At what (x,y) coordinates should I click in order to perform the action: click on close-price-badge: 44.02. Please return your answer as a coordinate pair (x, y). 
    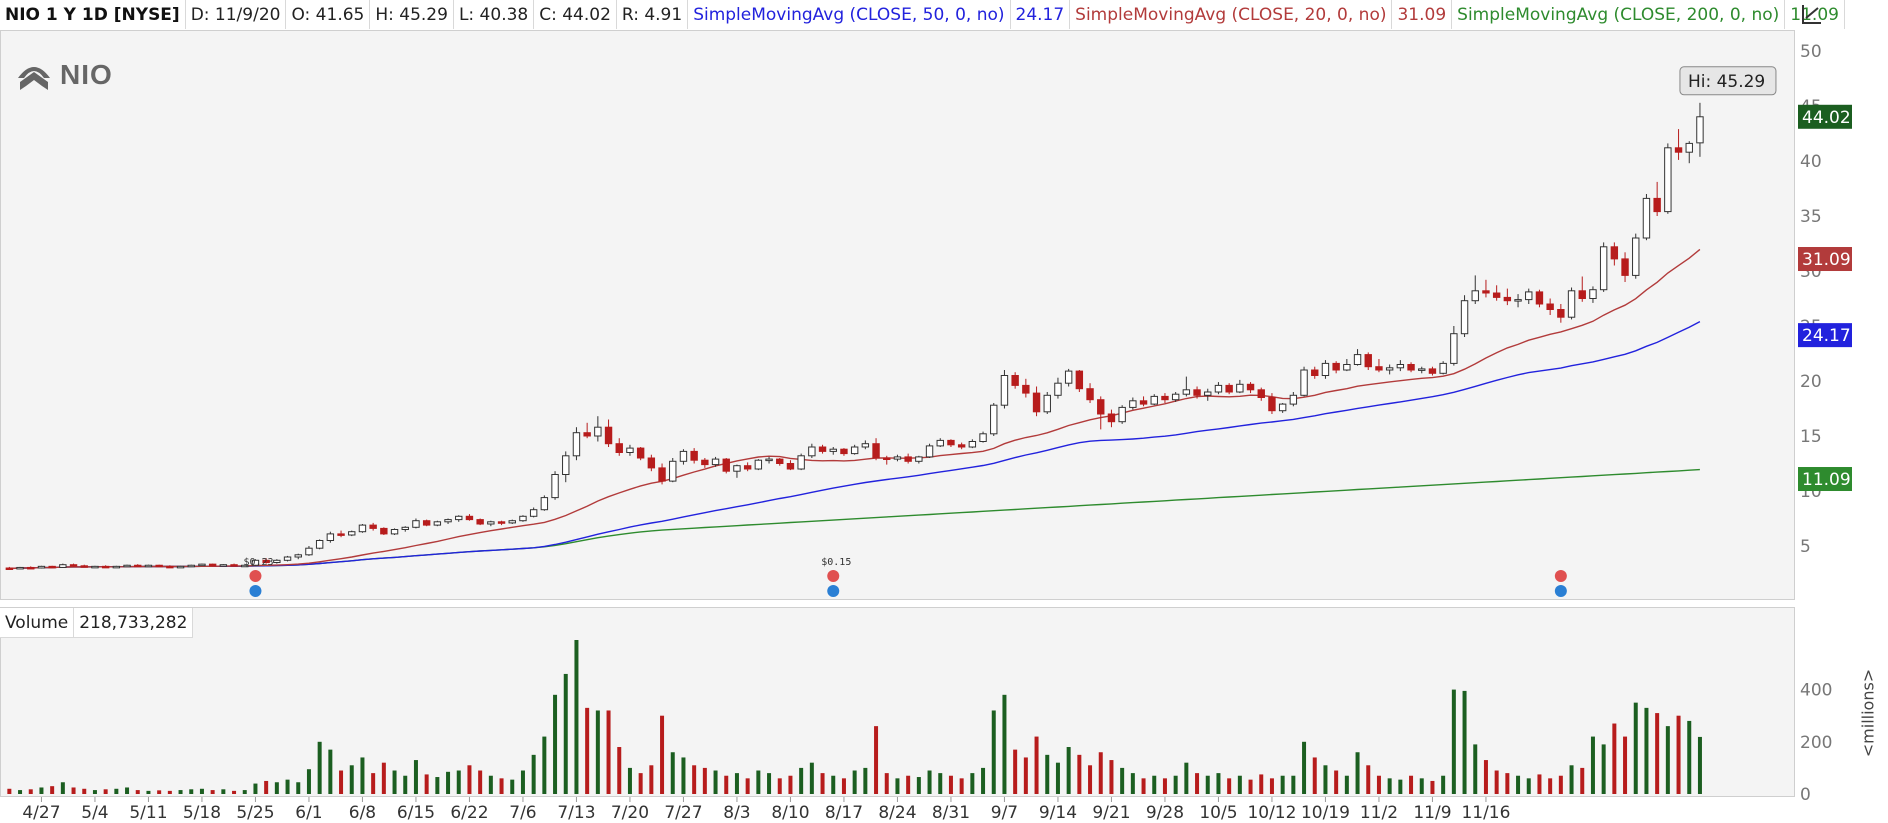
    Looking at the image, I should click on (1826, 118).